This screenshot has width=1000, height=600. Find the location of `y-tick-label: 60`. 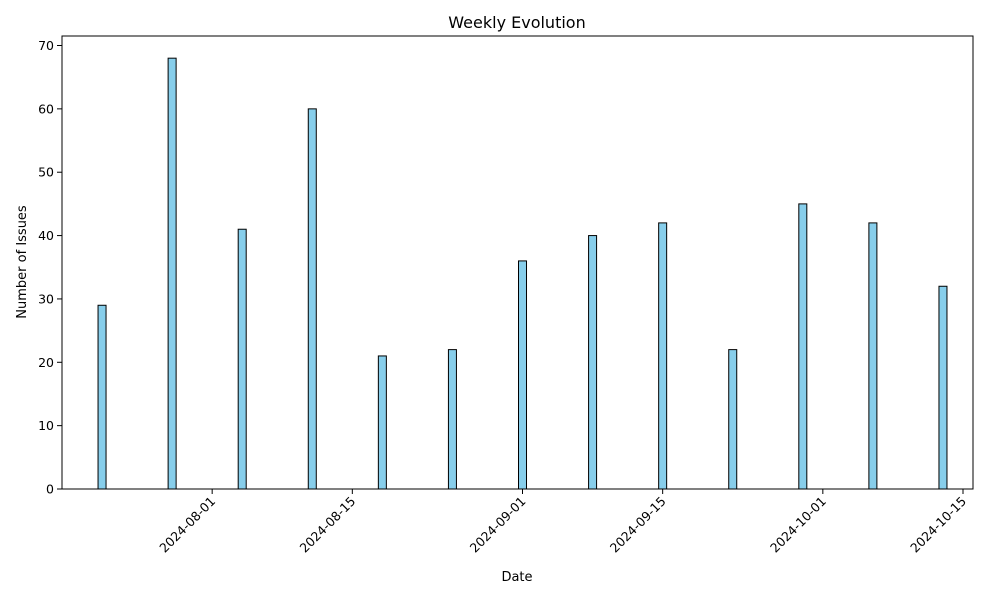

y-tick-label: 60 is located at coordinates (46, 108).